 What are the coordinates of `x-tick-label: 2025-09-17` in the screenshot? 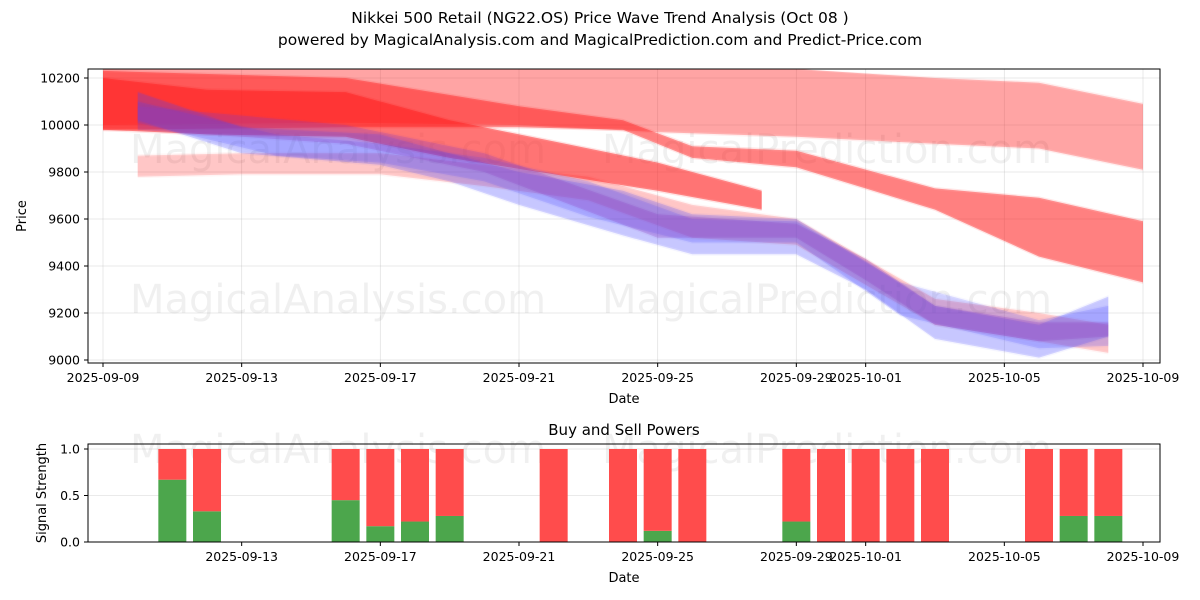 It's located at (380, 377).